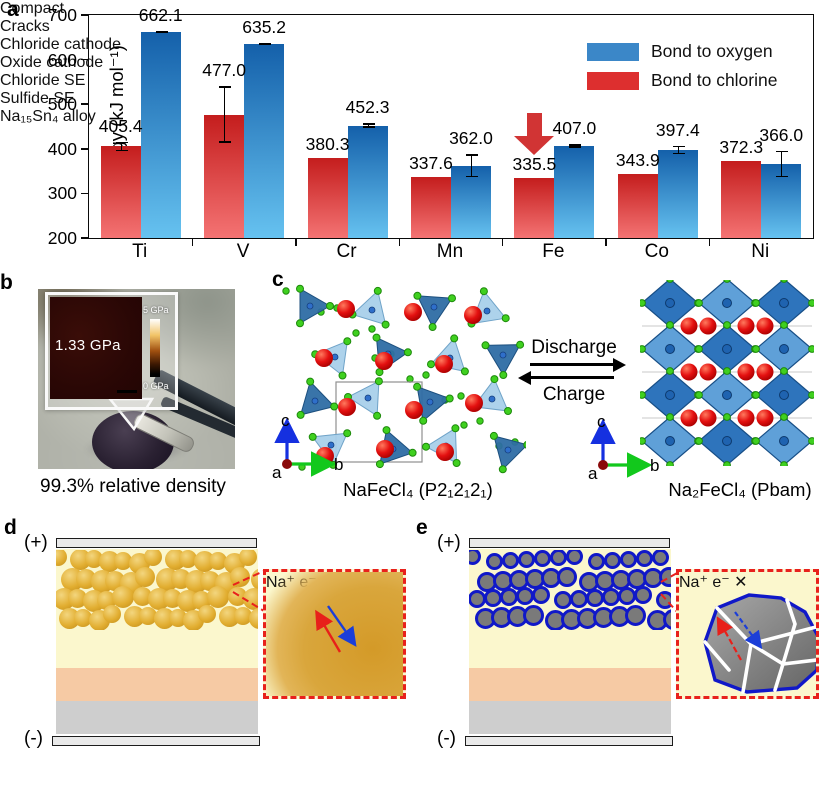 The width and height of the screenshot is (826, 793). What do you see at coordinates (471, 183) in the screenshot?
I see `bar: 362.0` at bounding box center [471, 183].